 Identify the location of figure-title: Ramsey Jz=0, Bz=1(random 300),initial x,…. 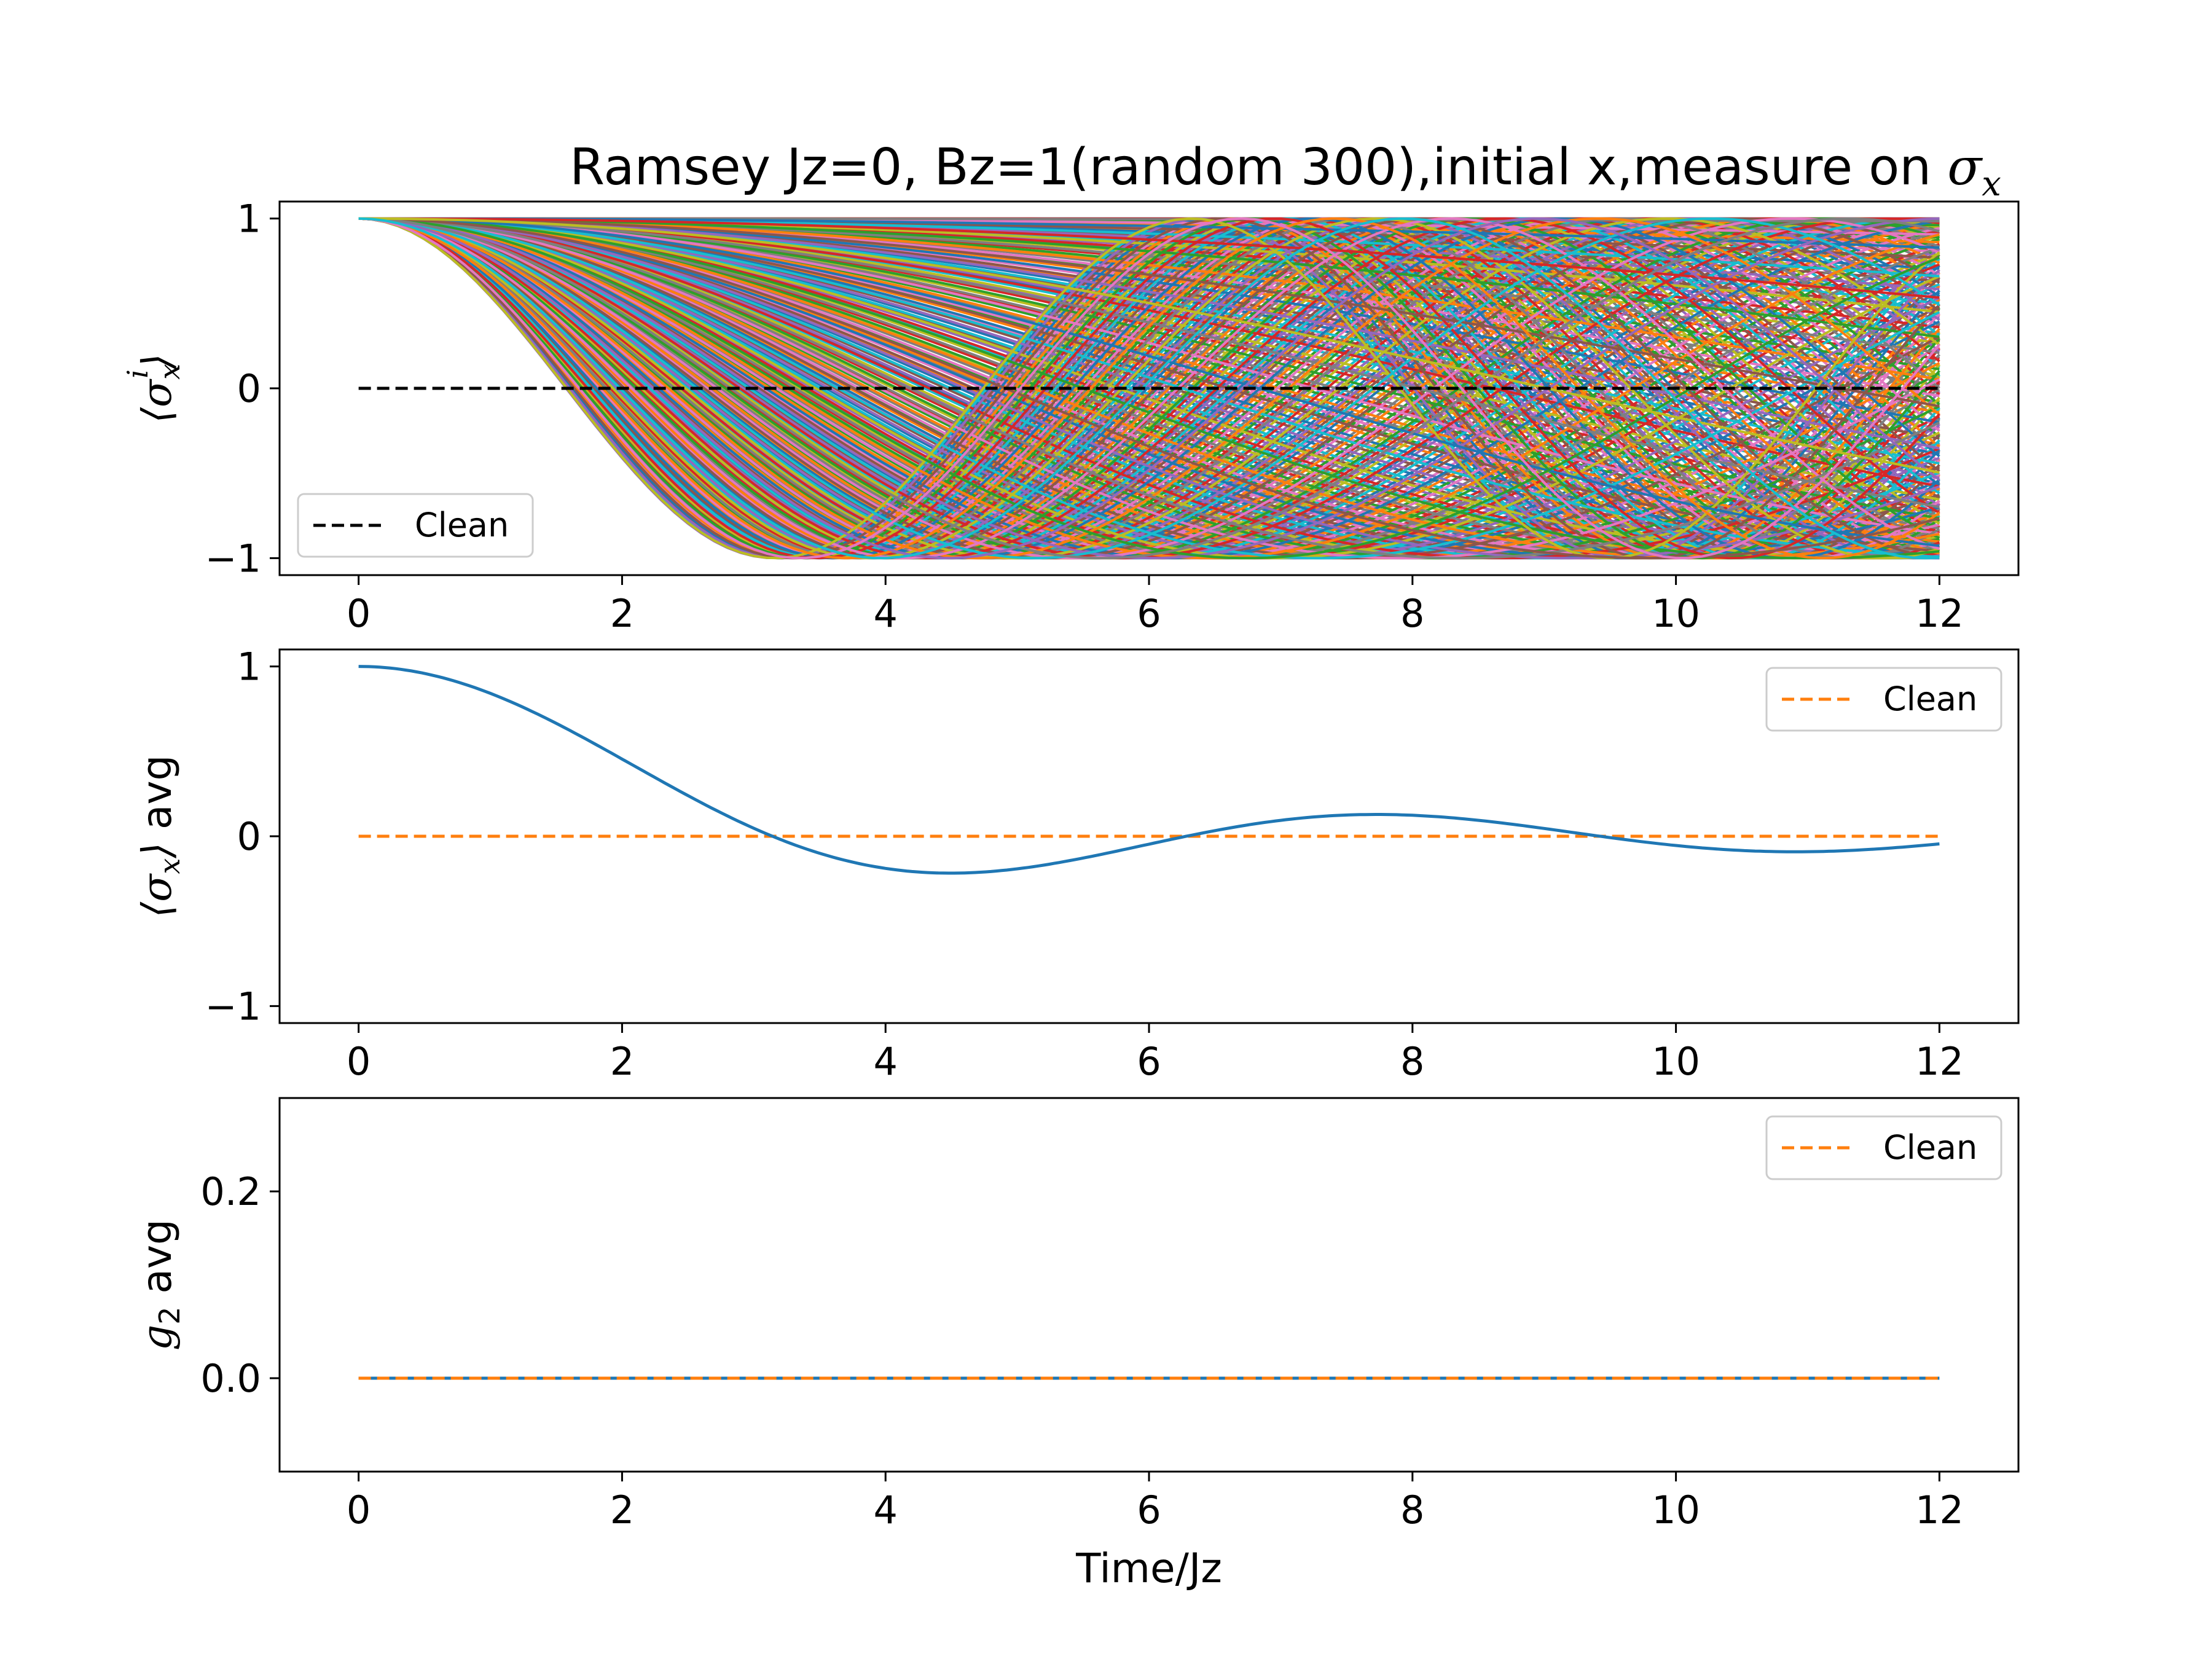
(1285, 171).